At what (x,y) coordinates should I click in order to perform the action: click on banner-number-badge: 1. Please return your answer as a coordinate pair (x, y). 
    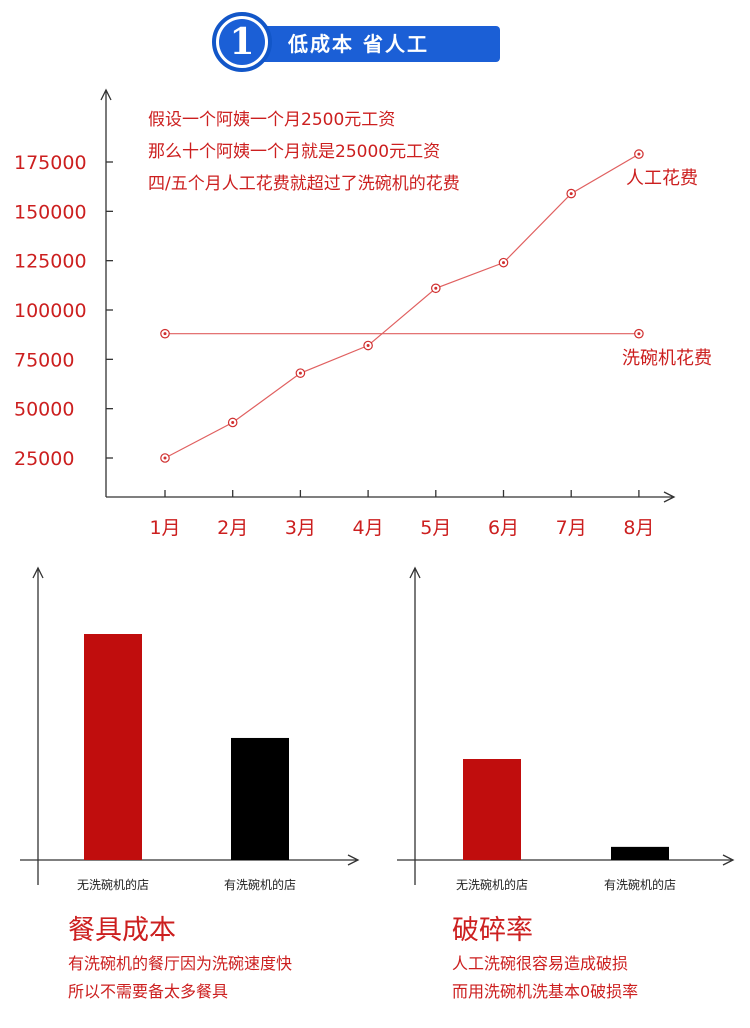
    Looking at the image, I should click on (242, 42).